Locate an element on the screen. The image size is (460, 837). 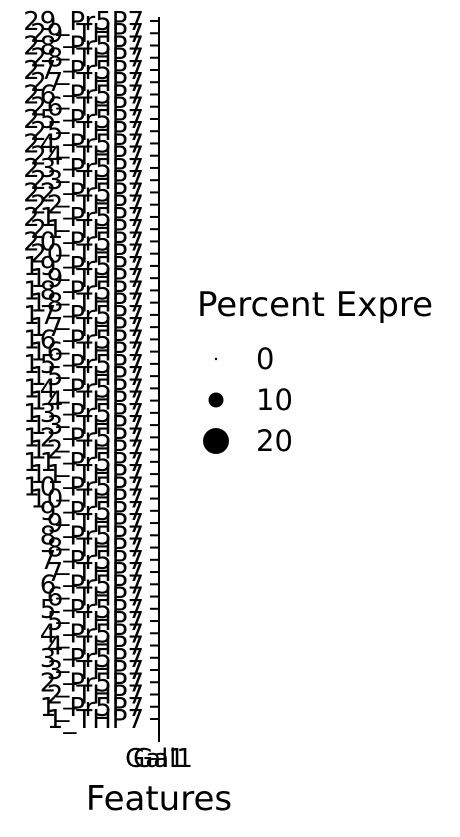
y-tick-label: 12_THP7 is located at coordinates (87, 451).